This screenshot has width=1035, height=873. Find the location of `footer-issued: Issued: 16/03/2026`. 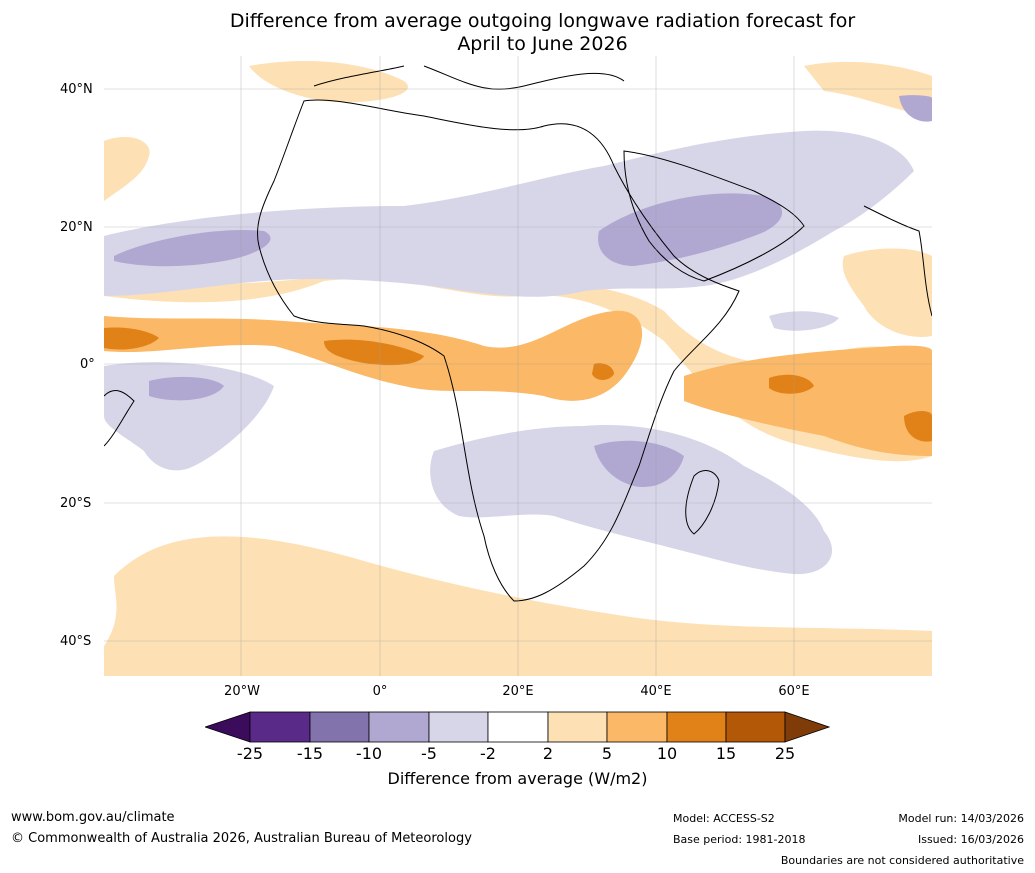

footer-issued: Issued: 16/03/2026 is located at coordinates (970, 839).